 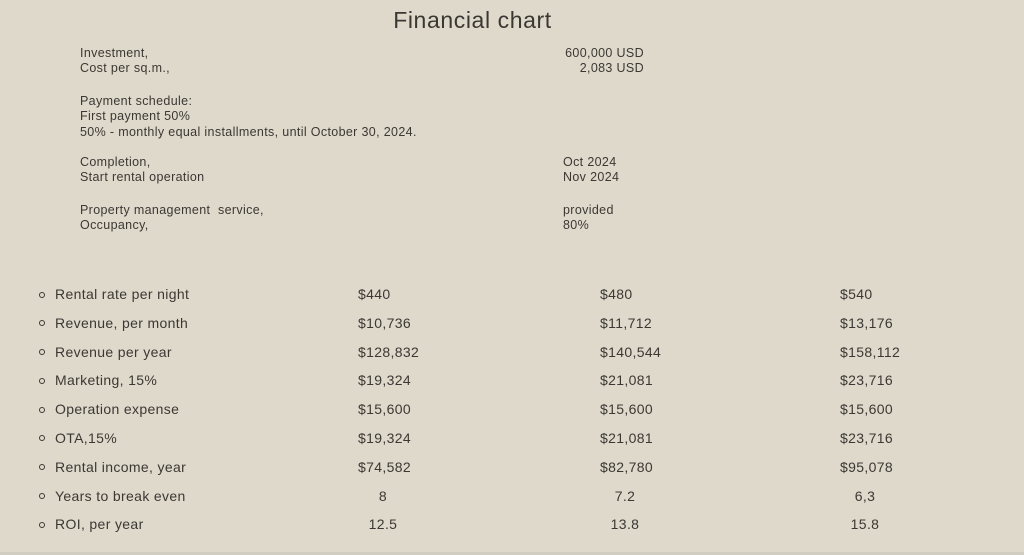 What do you see at coordinates (114, 225) in the screenshot?
I see `info-label-occupancy: Occupancy,` at bounding box center [114, 225].